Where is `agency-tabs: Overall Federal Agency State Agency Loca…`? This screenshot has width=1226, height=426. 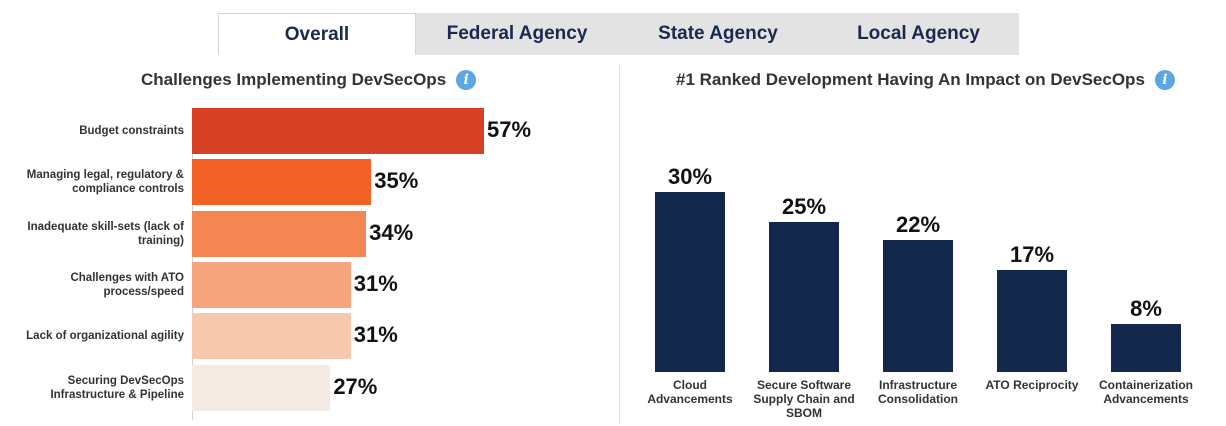
agency-tabs: Overall Federal Agency State Agency Loca… is located at coordinates (618, 34).